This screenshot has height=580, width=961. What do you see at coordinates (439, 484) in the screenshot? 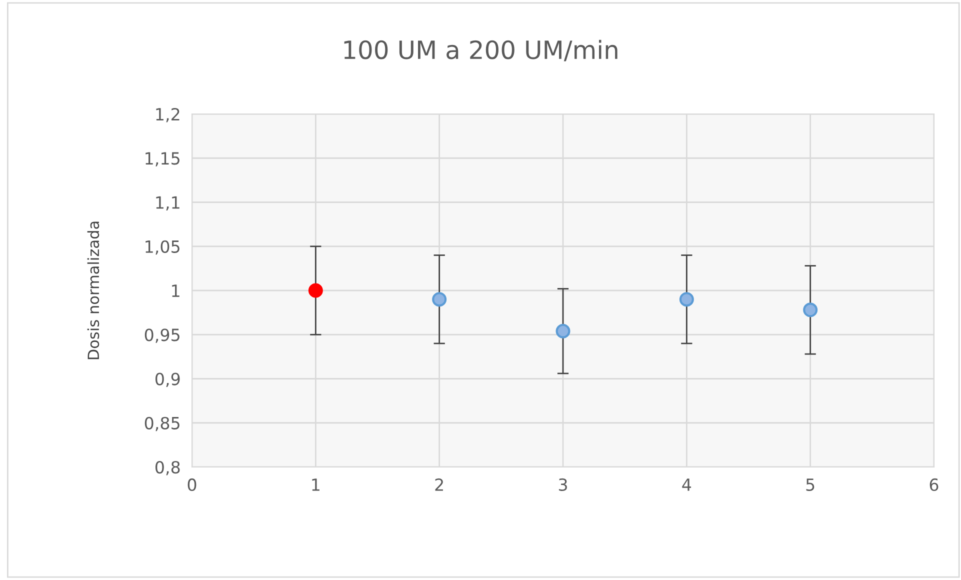
I see `x-tick-label: 2` at bounding box center [439, 484].